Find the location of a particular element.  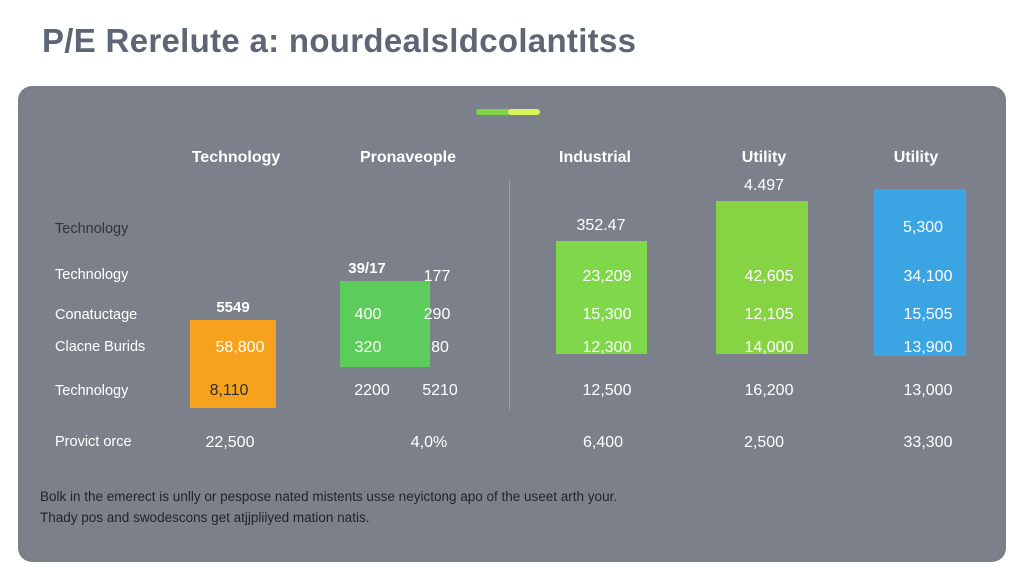

bar-pronaveople is located at coordinates (385, 324).